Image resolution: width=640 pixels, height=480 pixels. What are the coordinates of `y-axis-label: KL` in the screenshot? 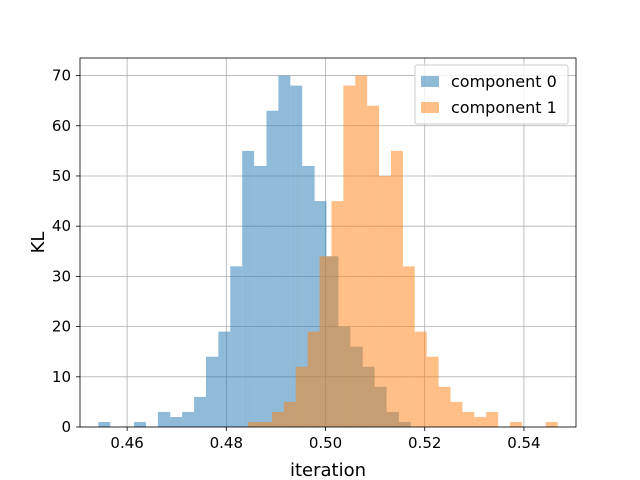 It's located at (38, 243).